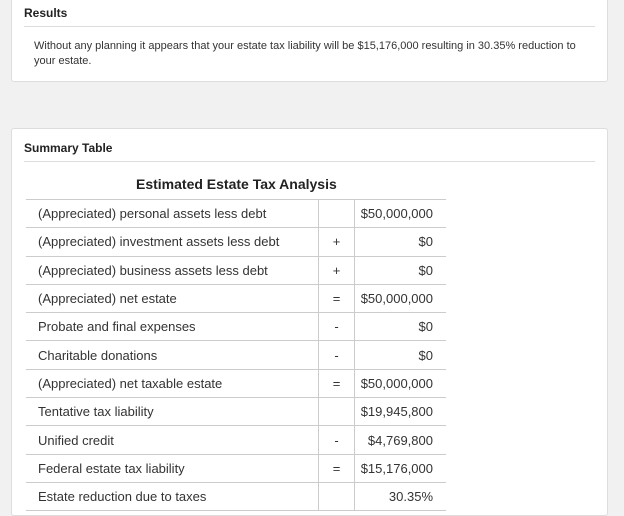  I want to click on results-divider, so click(309, 26).